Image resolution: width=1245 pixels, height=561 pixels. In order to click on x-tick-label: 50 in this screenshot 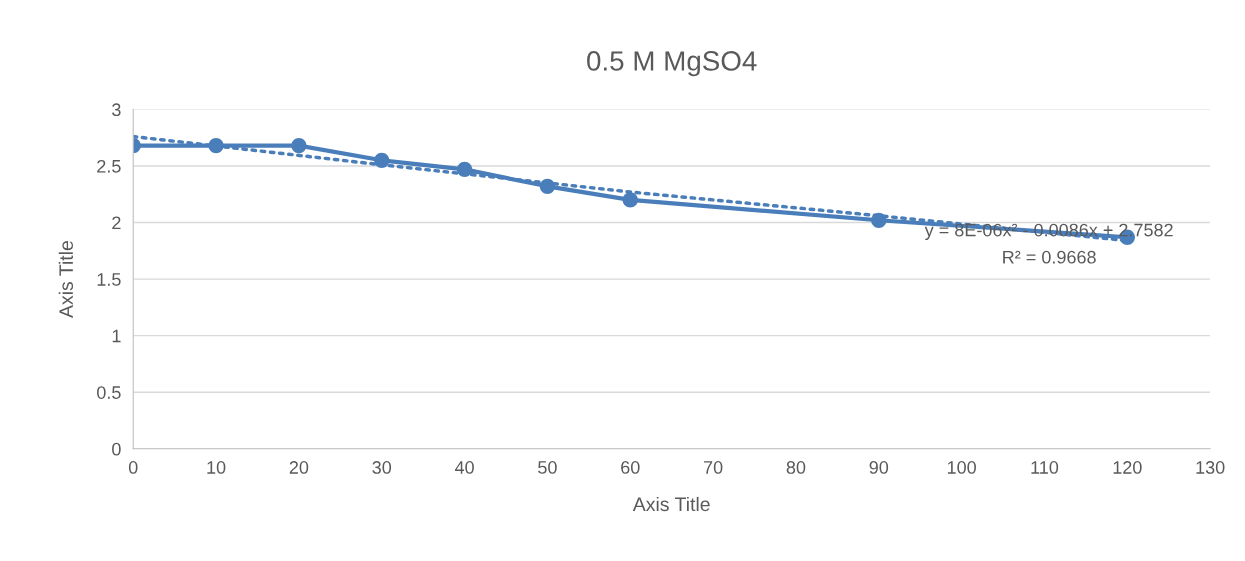, I will do `click(547, 467)`.